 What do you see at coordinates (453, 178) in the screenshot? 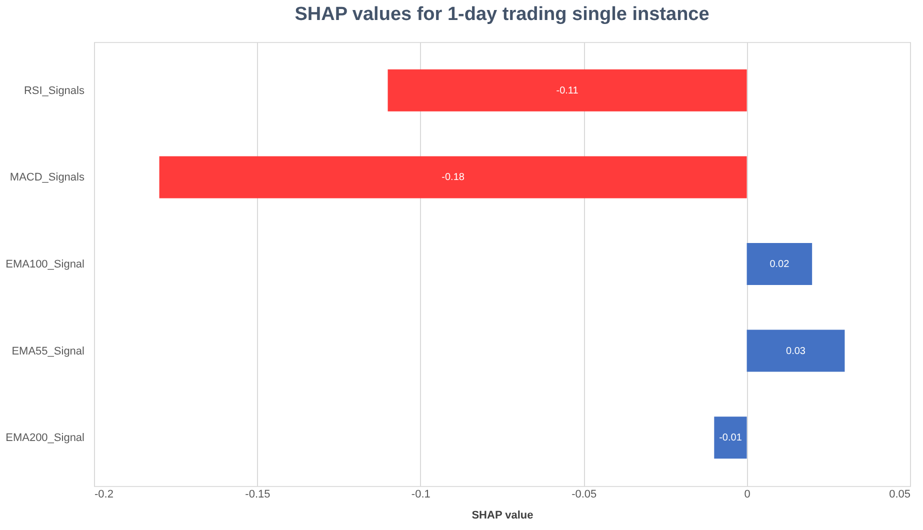
I see `data-label: -0.18` at bounding box center [453, 178].